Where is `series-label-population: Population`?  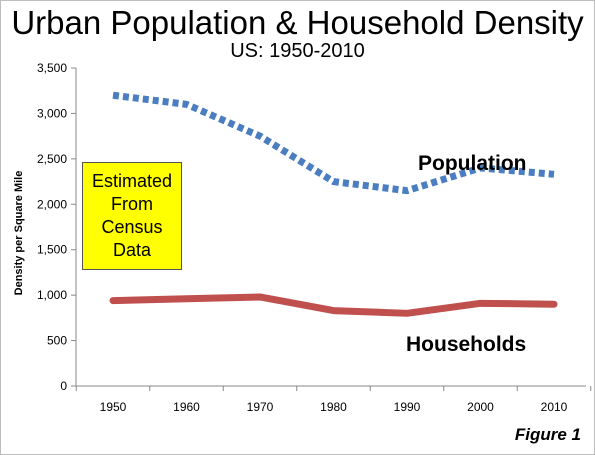
series-label-population: Population is located at coordinates (472, 163).